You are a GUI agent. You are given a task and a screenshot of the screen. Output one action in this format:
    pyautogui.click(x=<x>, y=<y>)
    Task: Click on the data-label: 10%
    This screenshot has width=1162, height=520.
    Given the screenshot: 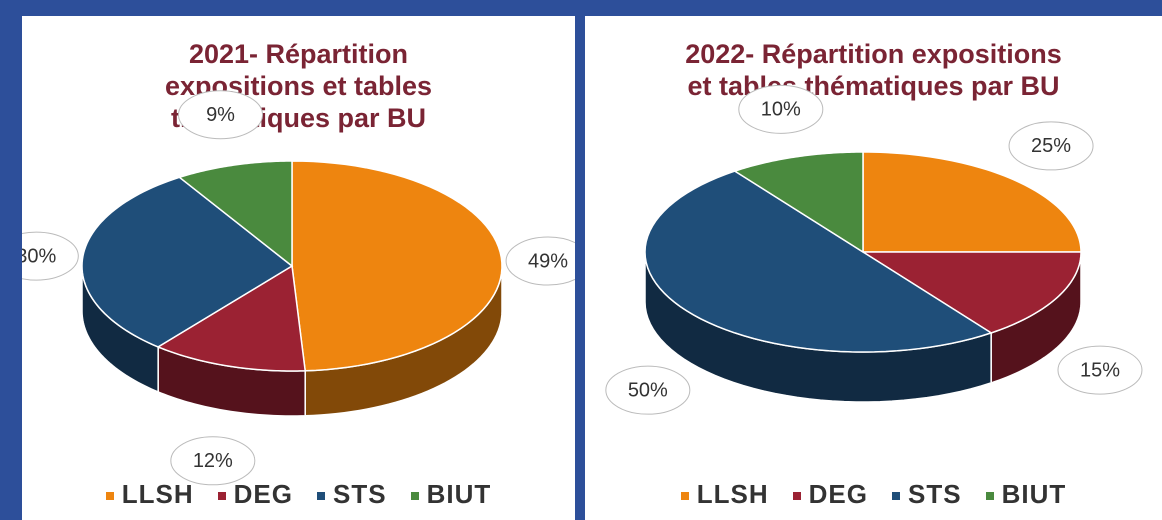 What is the action you would take?
    pyautogui.click(x=781, y=110)
    